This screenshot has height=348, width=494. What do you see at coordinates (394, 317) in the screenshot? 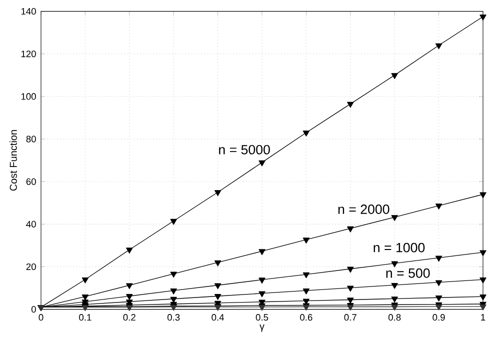
I see `x-tick-label: 0.8` at bounding box center [394, 317].